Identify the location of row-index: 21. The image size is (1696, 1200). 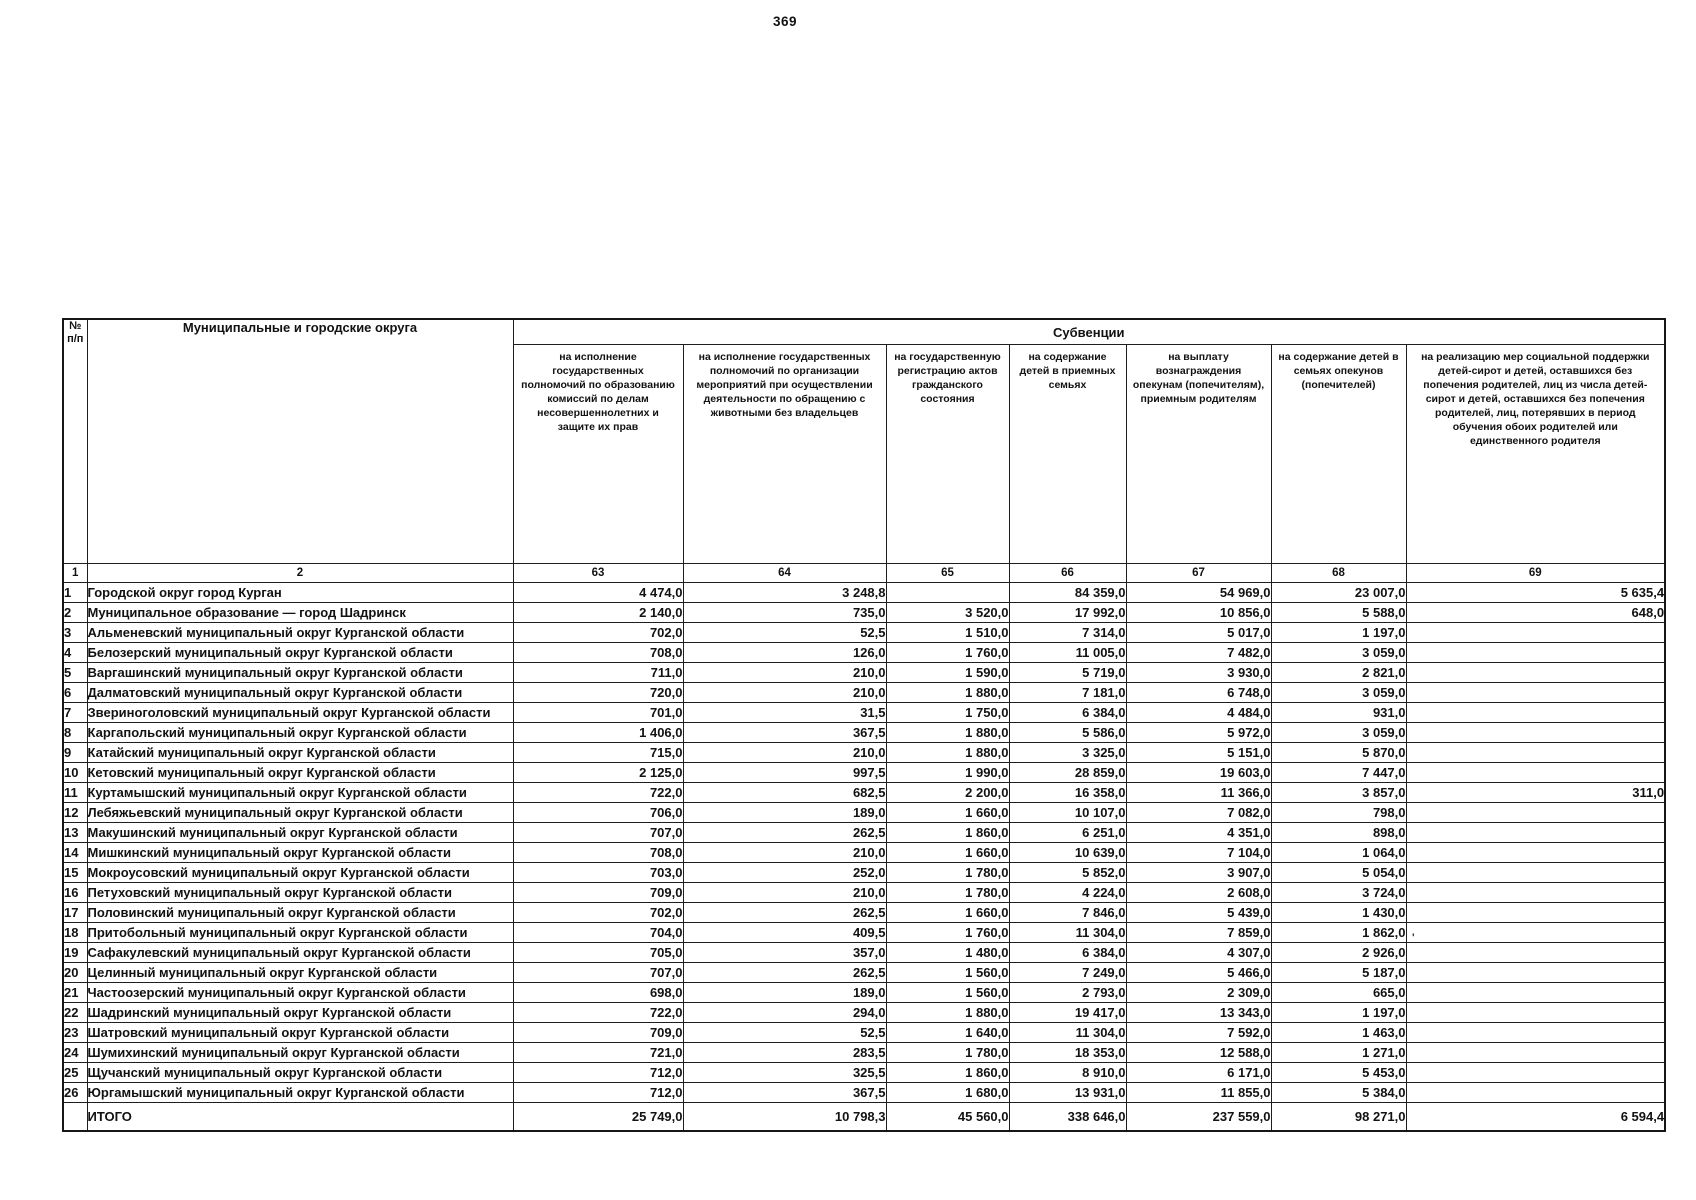
(75, 992).